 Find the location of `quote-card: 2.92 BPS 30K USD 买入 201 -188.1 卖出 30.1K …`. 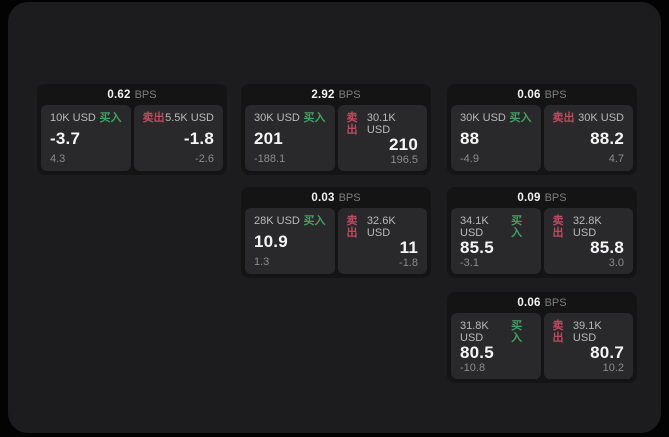

quote-card: 2.92 BPS 30K USD 买入 201 -188.1 卖出 30.1K … is located at coordinates (336, 129).